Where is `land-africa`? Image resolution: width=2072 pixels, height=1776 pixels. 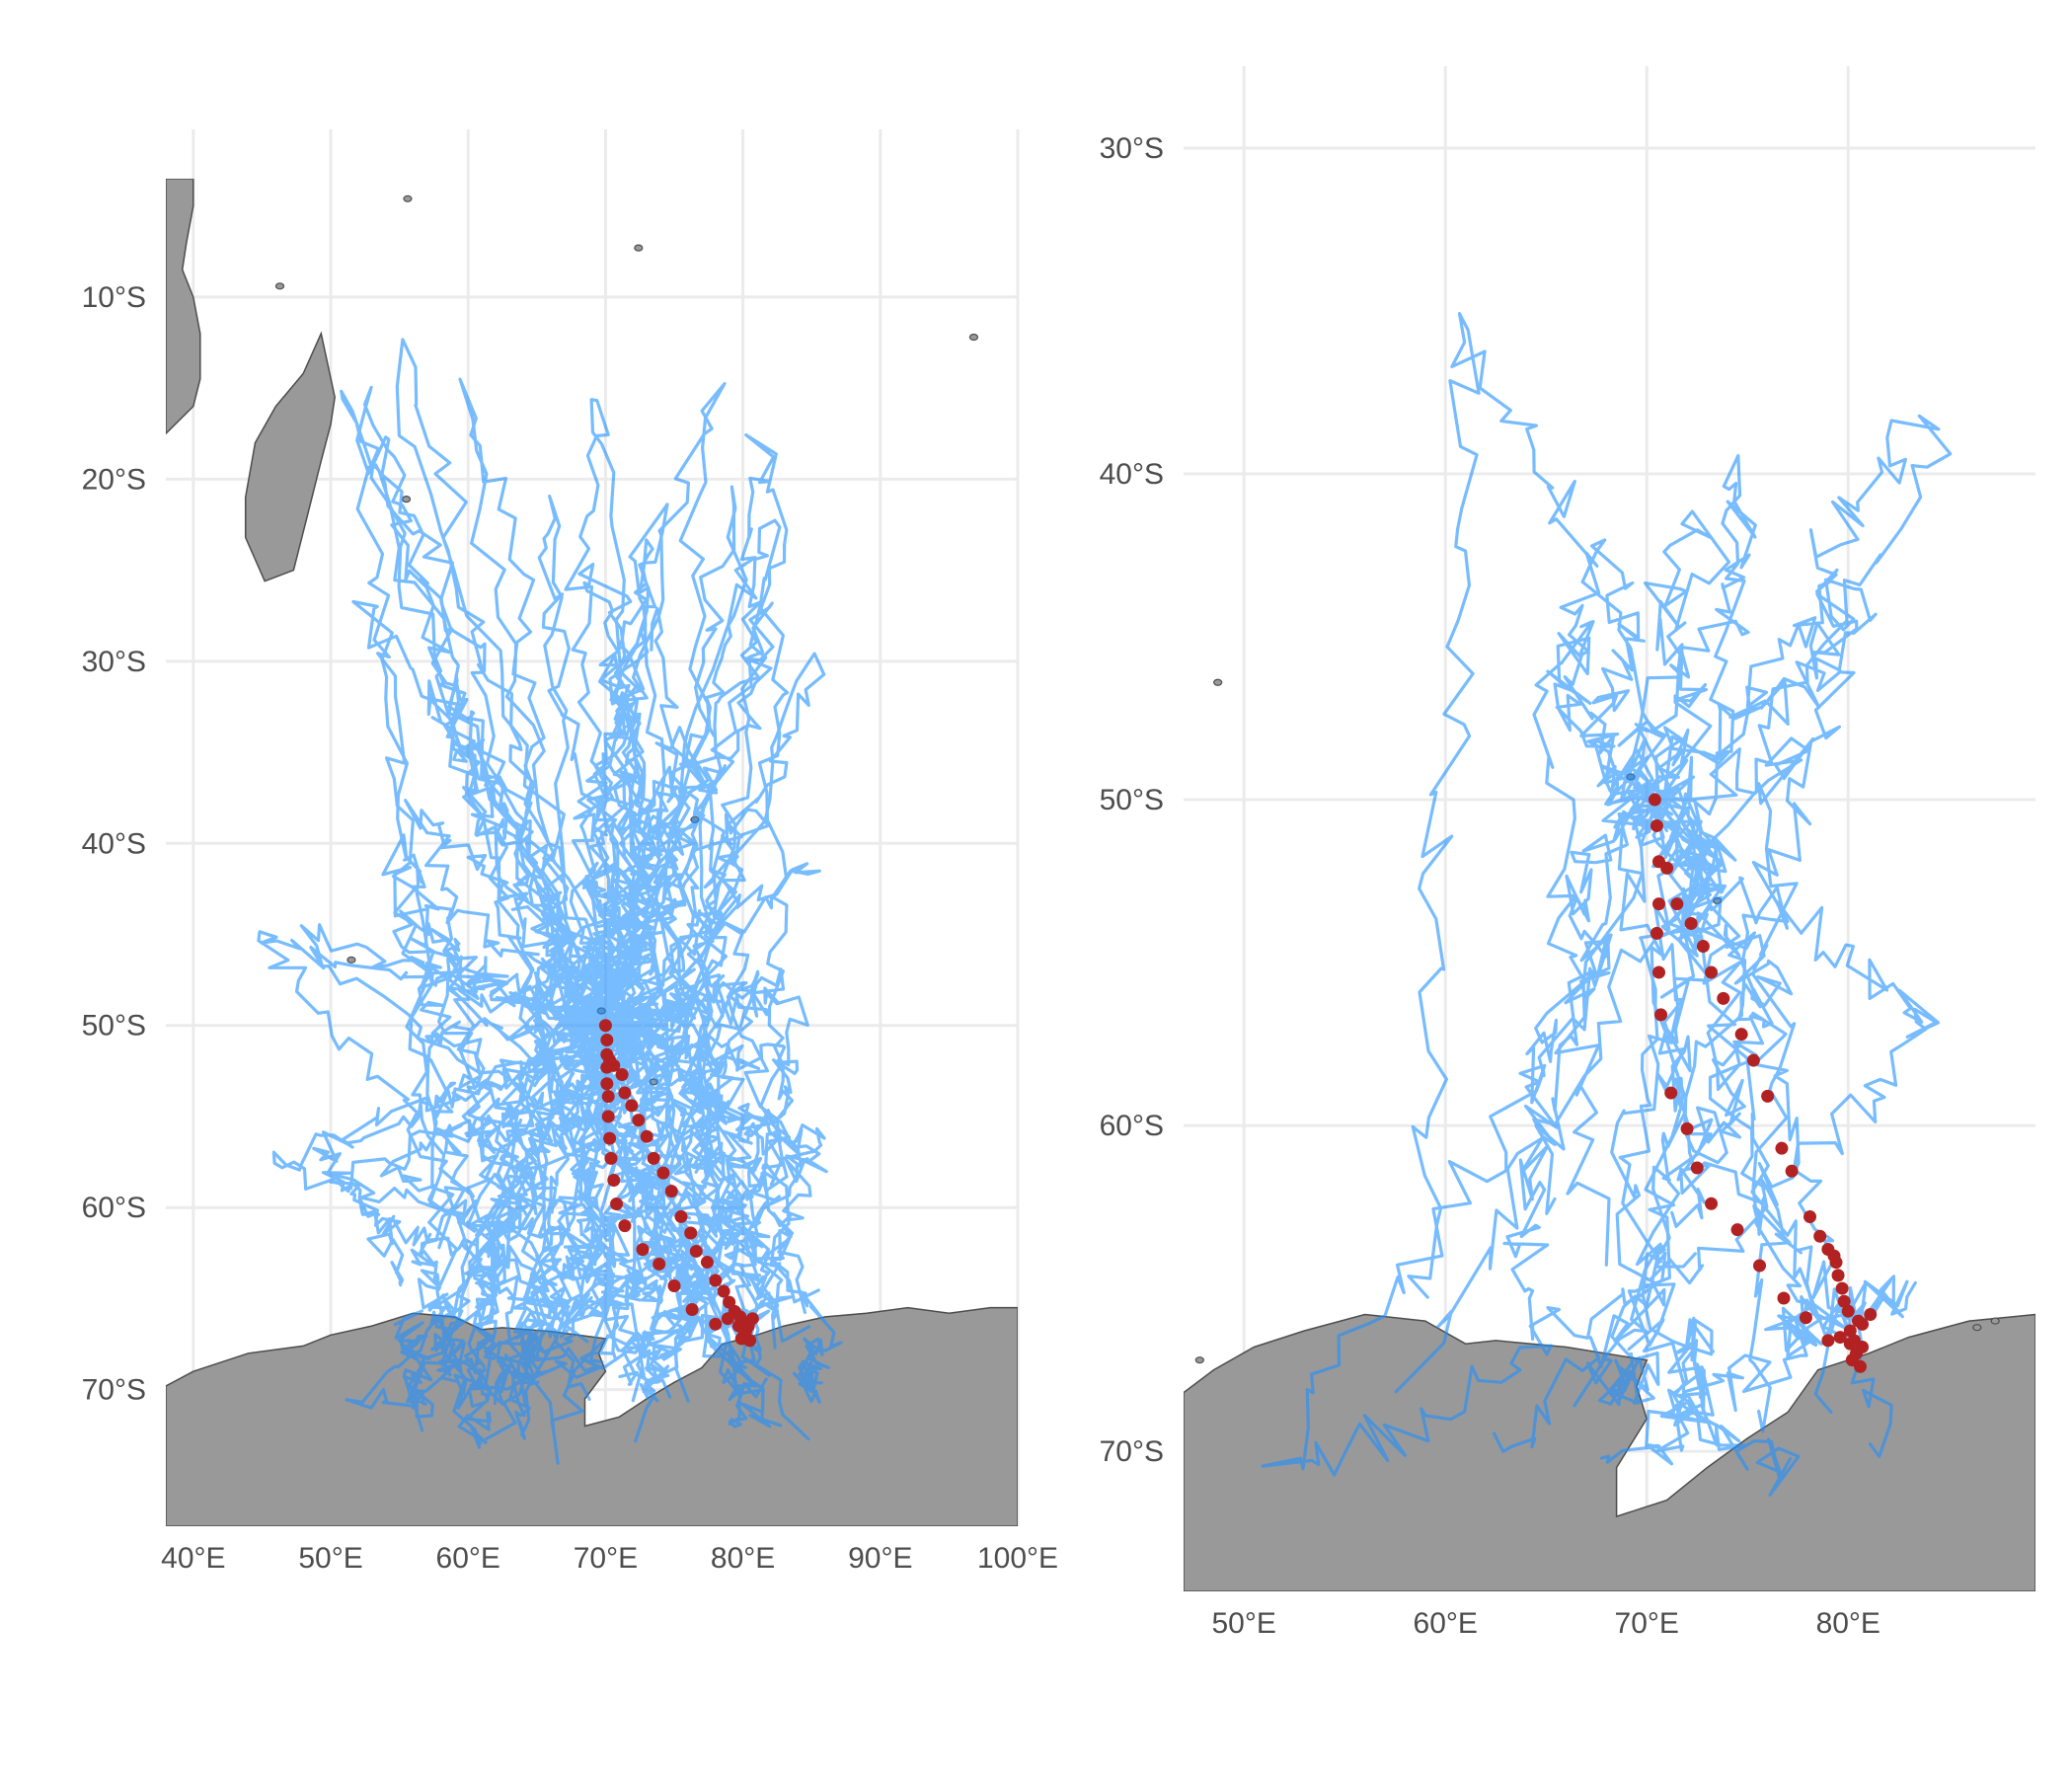
land-africa is located at coordinates (183, 307).